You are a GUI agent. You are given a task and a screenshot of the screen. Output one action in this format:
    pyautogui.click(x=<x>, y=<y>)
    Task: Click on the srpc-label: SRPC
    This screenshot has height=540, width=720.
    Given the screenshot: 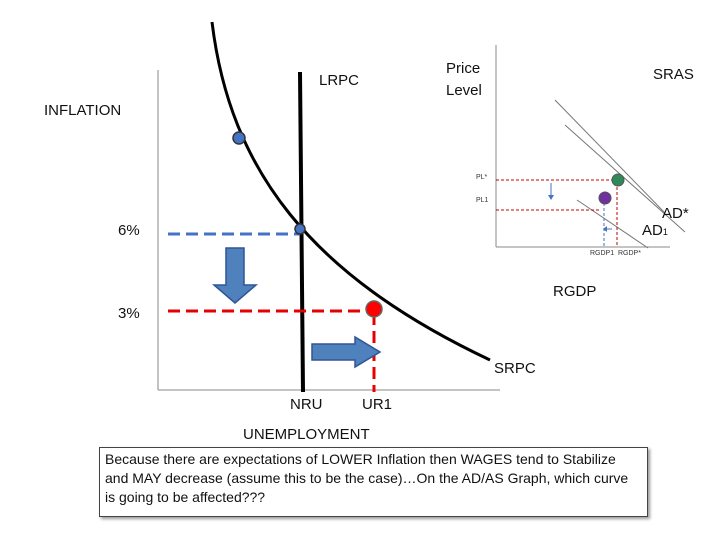 What is the action you would take?
    pyautogui.click(x=515, y=368)
    